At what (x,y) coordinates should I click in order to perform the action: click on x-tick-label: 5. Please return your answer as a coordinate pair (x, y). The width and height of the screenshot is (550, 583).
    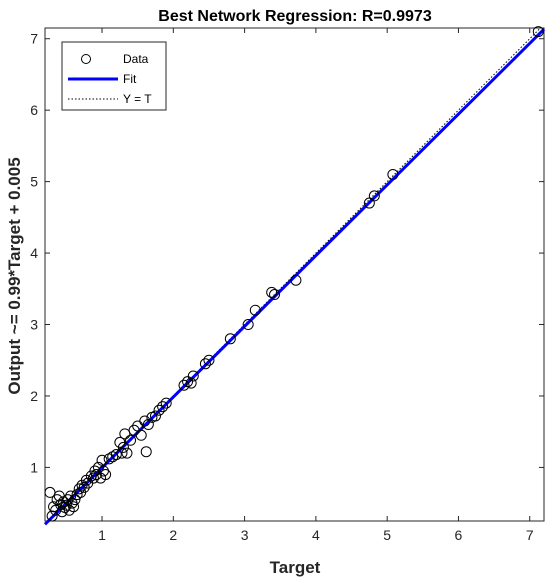
    Looking at the image, I should click on (387, 535).